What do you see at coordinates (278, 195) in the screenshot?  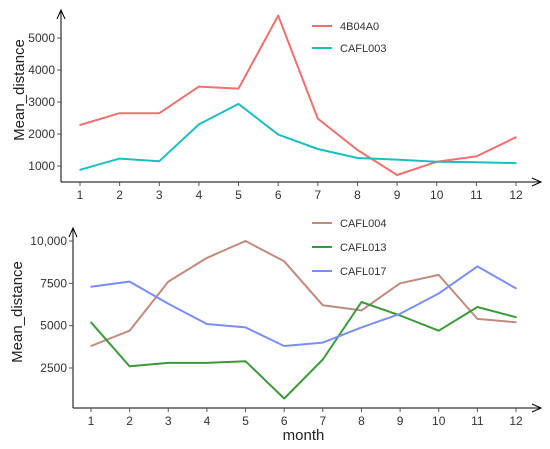 I see `panel1-x-tick-label: 6` at bounding box center [278, 195].